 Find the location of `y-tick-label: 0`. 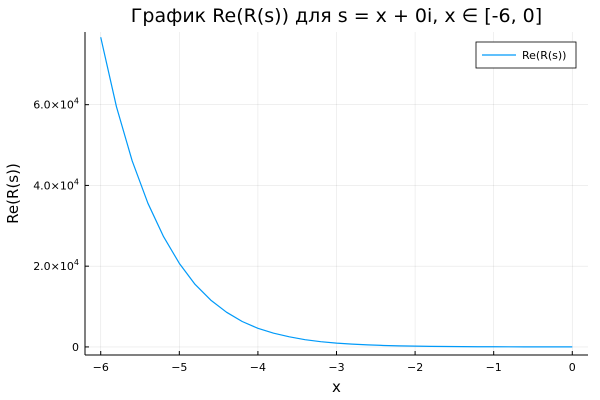

y-tick-label: 0 is located at coordinates (75, 347).